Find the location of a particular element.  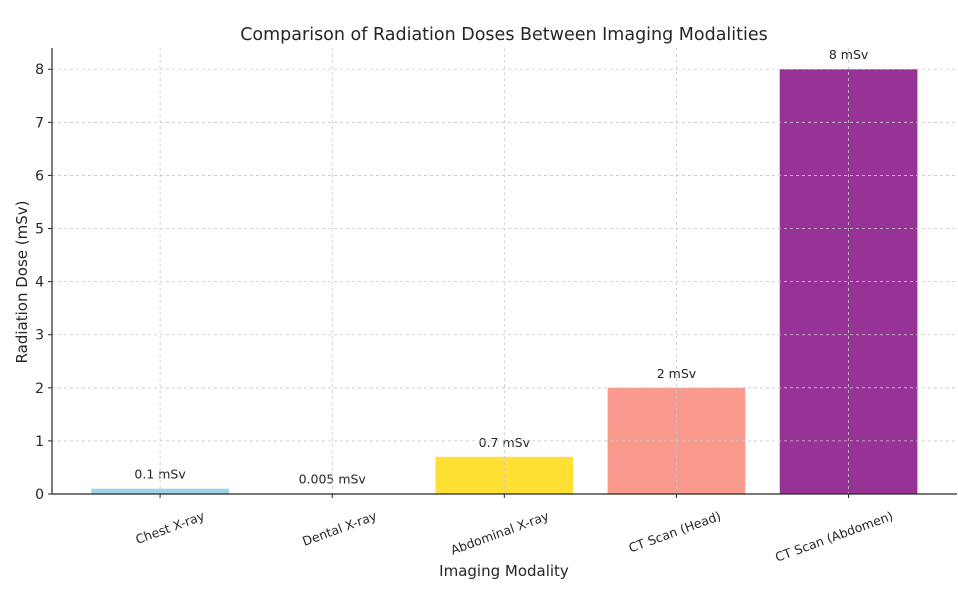

x-axis-label: Imaging Modality is located at coordinates (504, 571).